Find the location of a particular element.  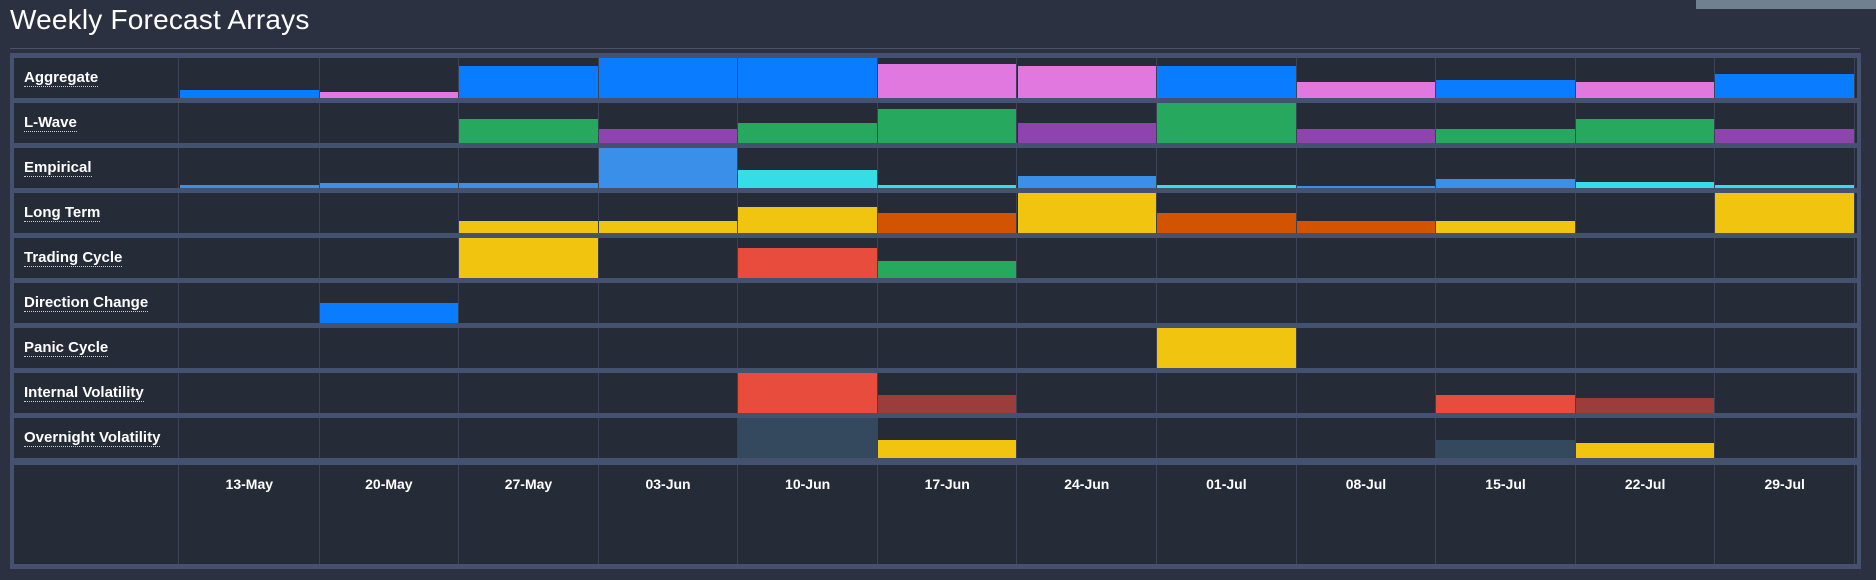

row-label: L-Wave is located at coordinates (50, 123).